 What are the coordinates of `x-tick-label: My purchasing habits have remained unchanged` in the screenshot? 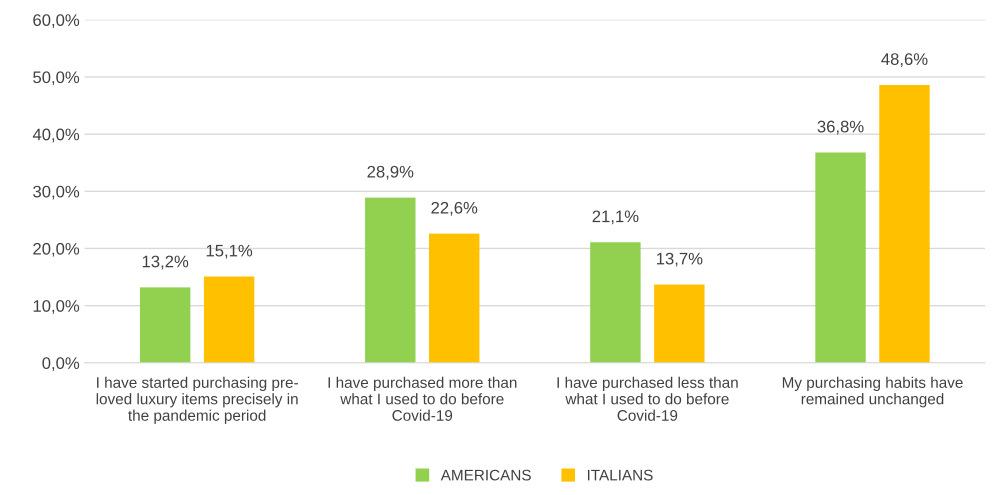 It's located at (872, 392).